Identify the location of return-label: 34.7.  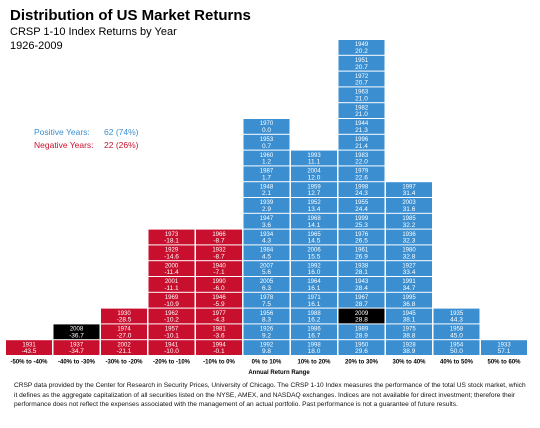
(409, 288).